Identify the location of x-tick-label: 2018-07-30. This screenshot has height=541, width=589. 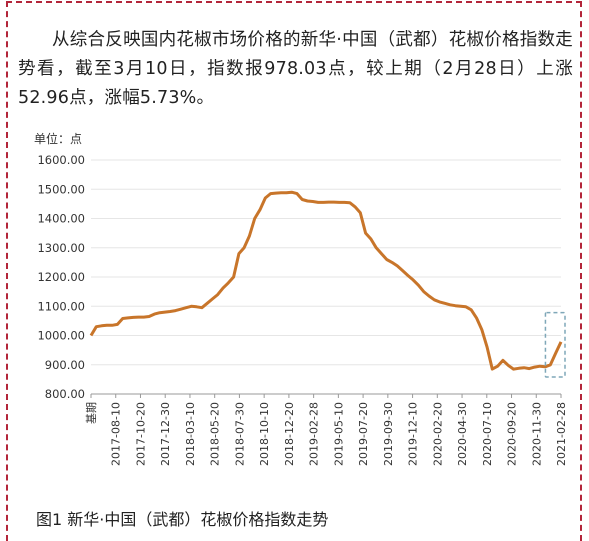
(239, 434).